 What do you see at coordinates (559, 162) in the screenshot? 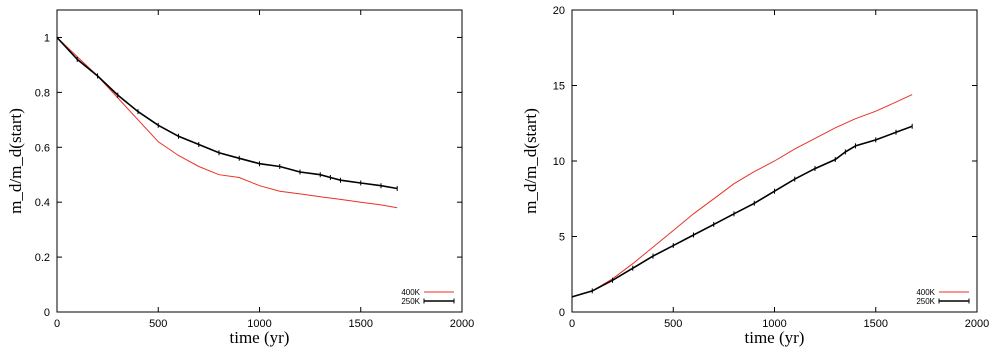
I see `y-tick-label: 10` at bounding box center [559, 162].